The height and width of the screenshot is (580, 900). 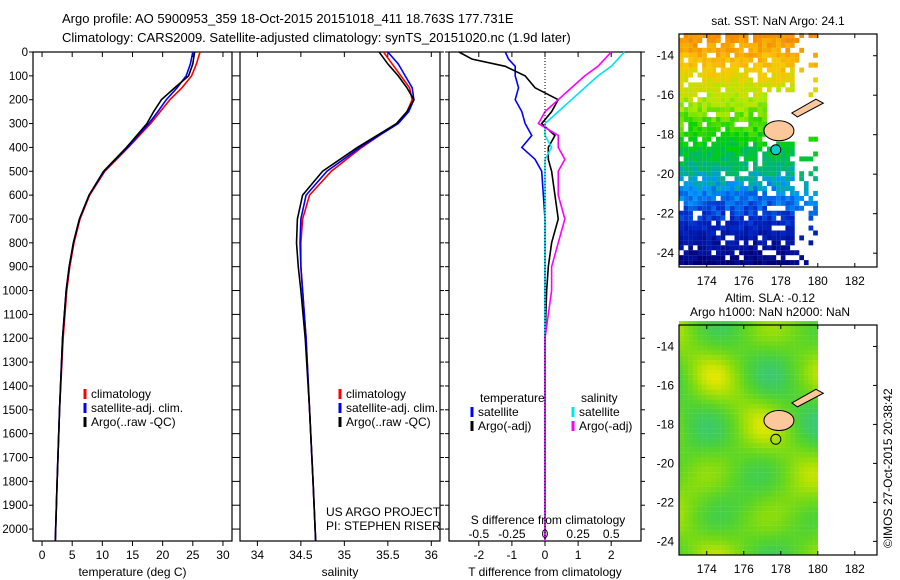 What do you see at coordinates (388, 555) in the screenshot?
I see `x-tick-label: 35.5` at bounding box center [388, 555].